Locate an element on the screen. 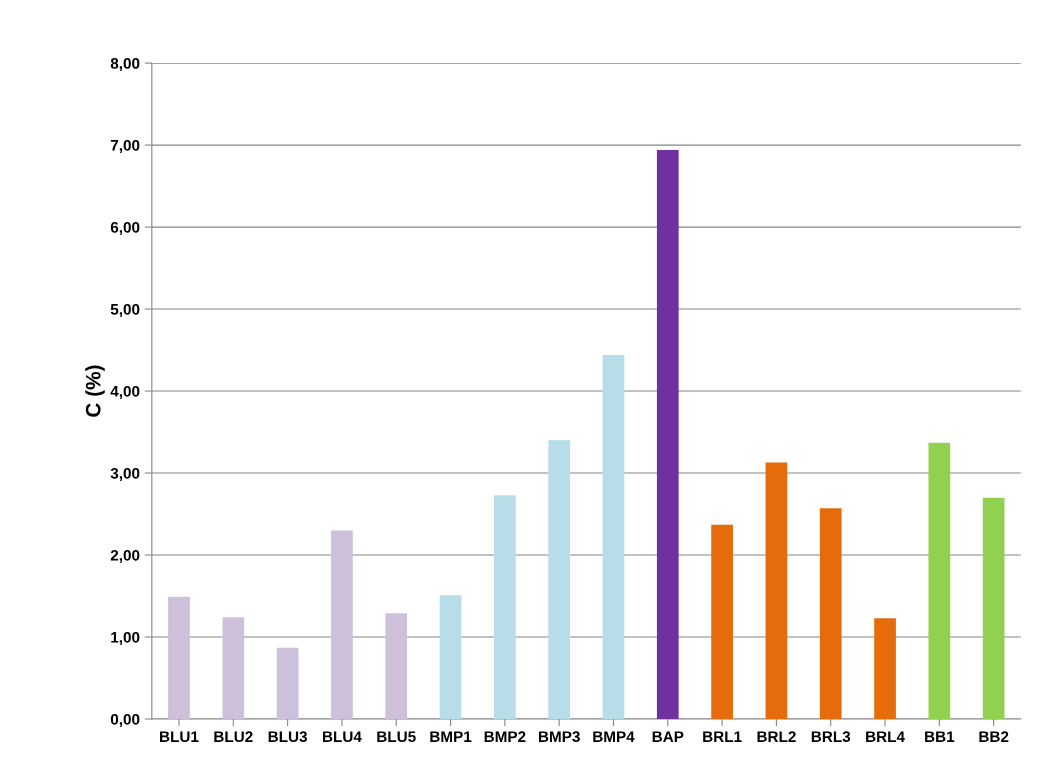 Image resolution: width=1047 pixels, height=779 pixels. x-tick-label: BAP is located at coordinates (668, 736).